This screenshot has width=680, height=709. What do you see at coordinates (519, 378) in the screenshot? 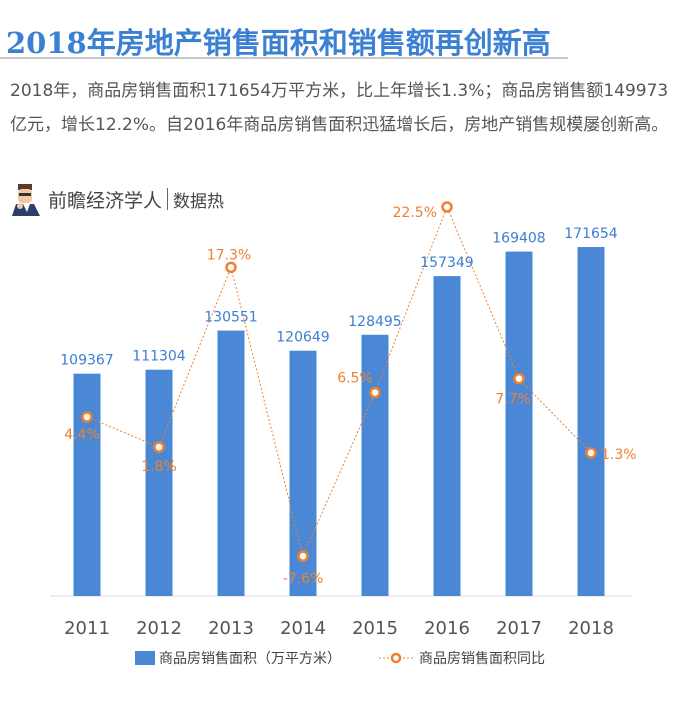
I see `yoy-point-2017` at bounding box center [519, 378].